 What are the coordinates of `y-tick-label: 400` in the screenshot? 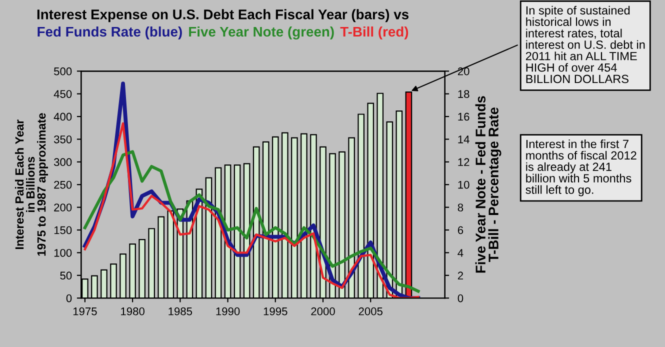 It's located at (63, 116).